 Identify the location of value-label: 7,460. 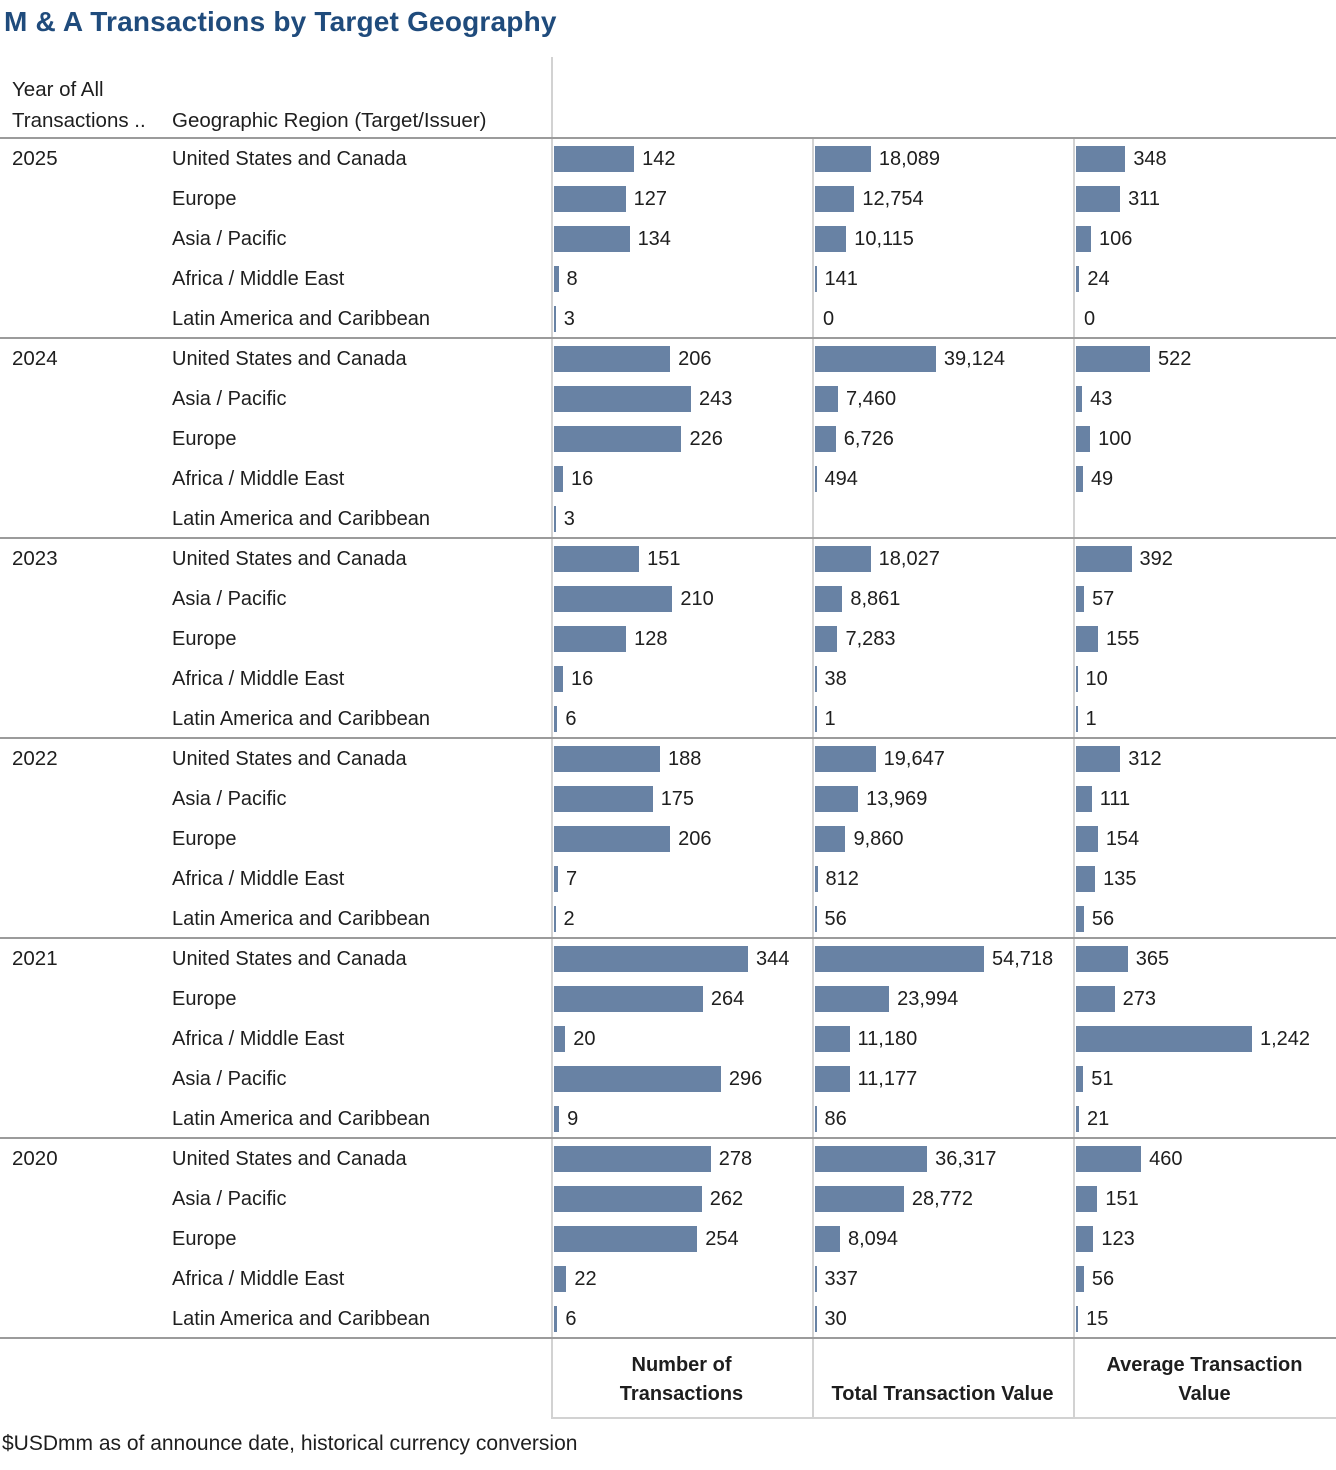
(871, 398).